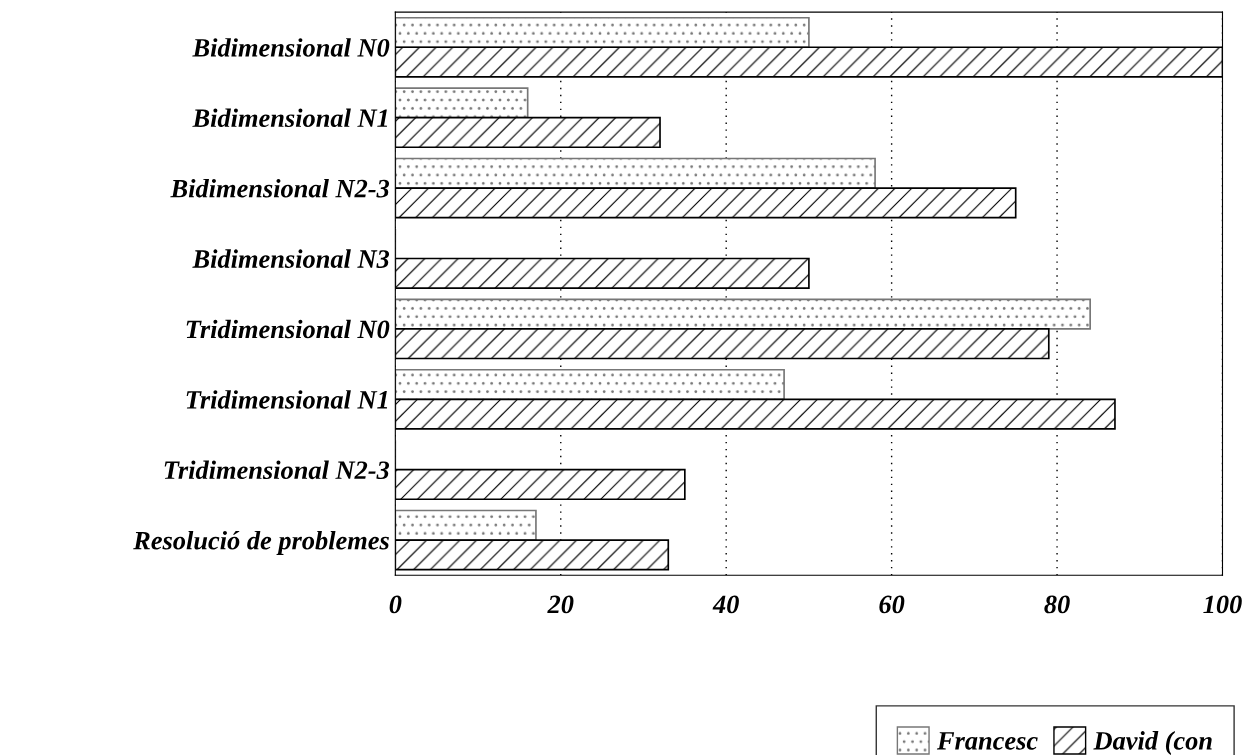 The width and height of the screenshot is (1259, 755). Describe the element at coordinates (725, 604) in the screenshot. I see `x-tick-label: 40` at that location.